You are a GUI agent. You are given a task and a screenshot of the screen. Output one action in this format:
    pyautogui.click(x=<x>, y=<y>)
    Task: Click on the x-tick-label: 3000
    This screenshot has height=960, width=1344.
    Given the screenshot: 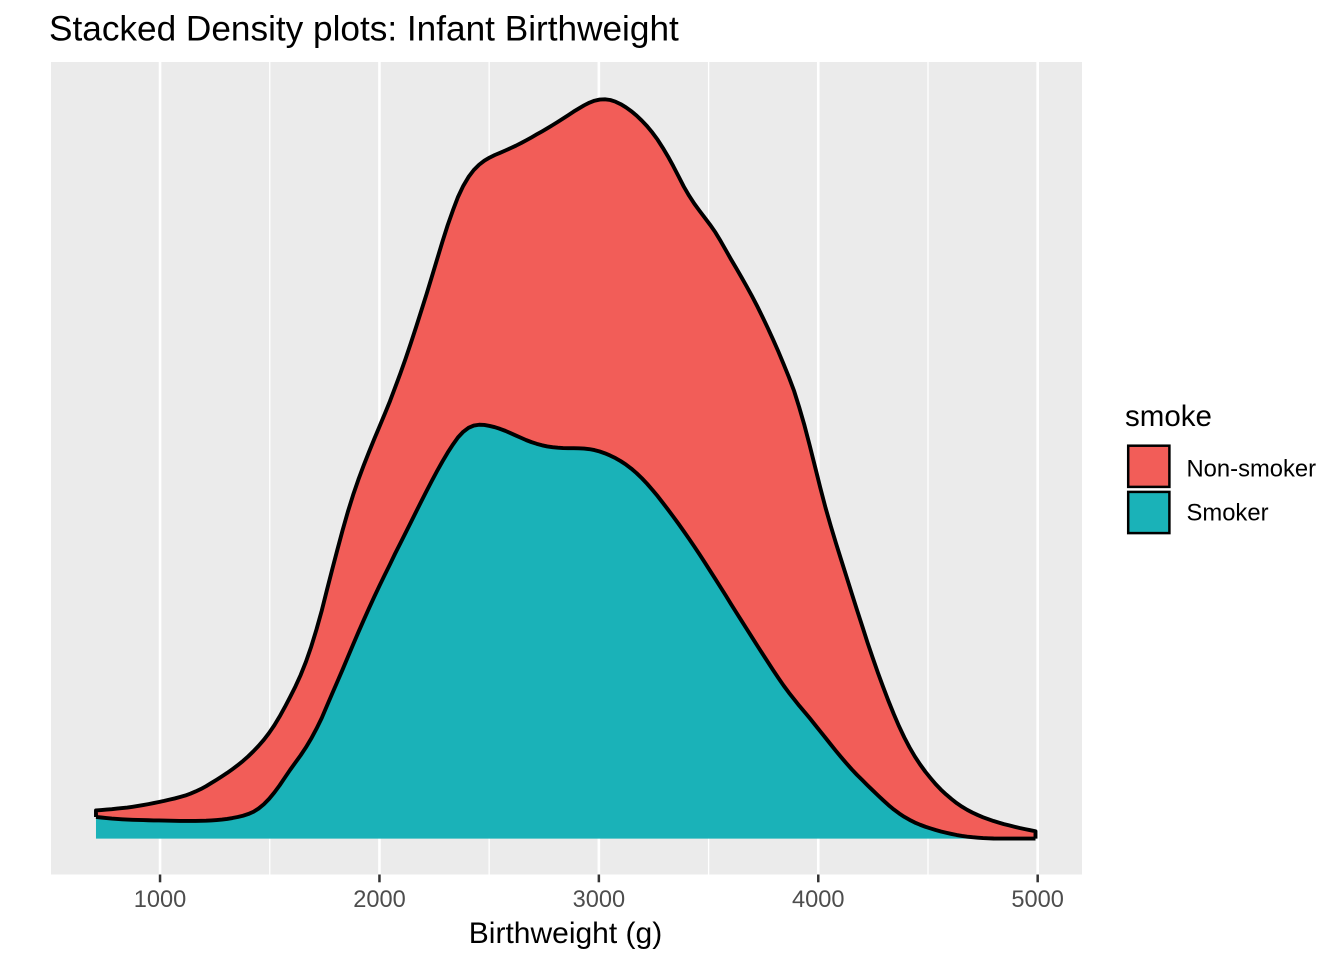 What is the action you would take?
    pyautogui.click(x=599, y=900)
    